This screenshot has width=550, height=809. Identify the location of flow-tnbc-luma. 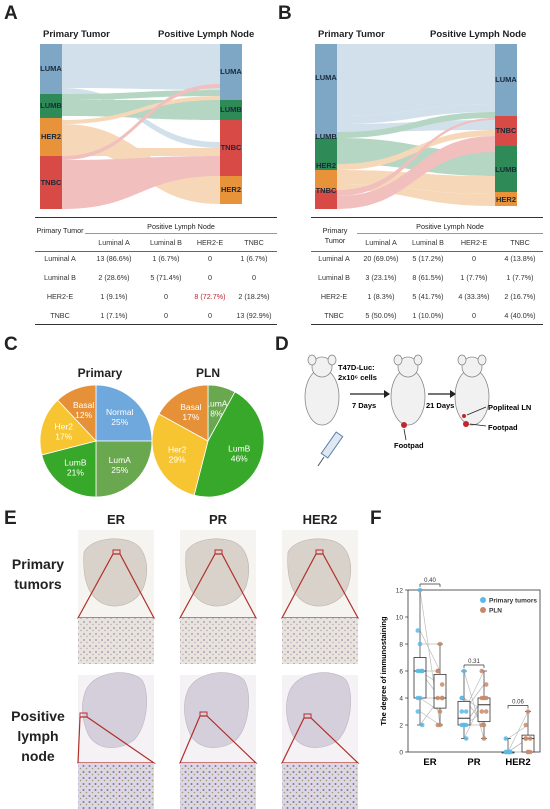
(141, 122).